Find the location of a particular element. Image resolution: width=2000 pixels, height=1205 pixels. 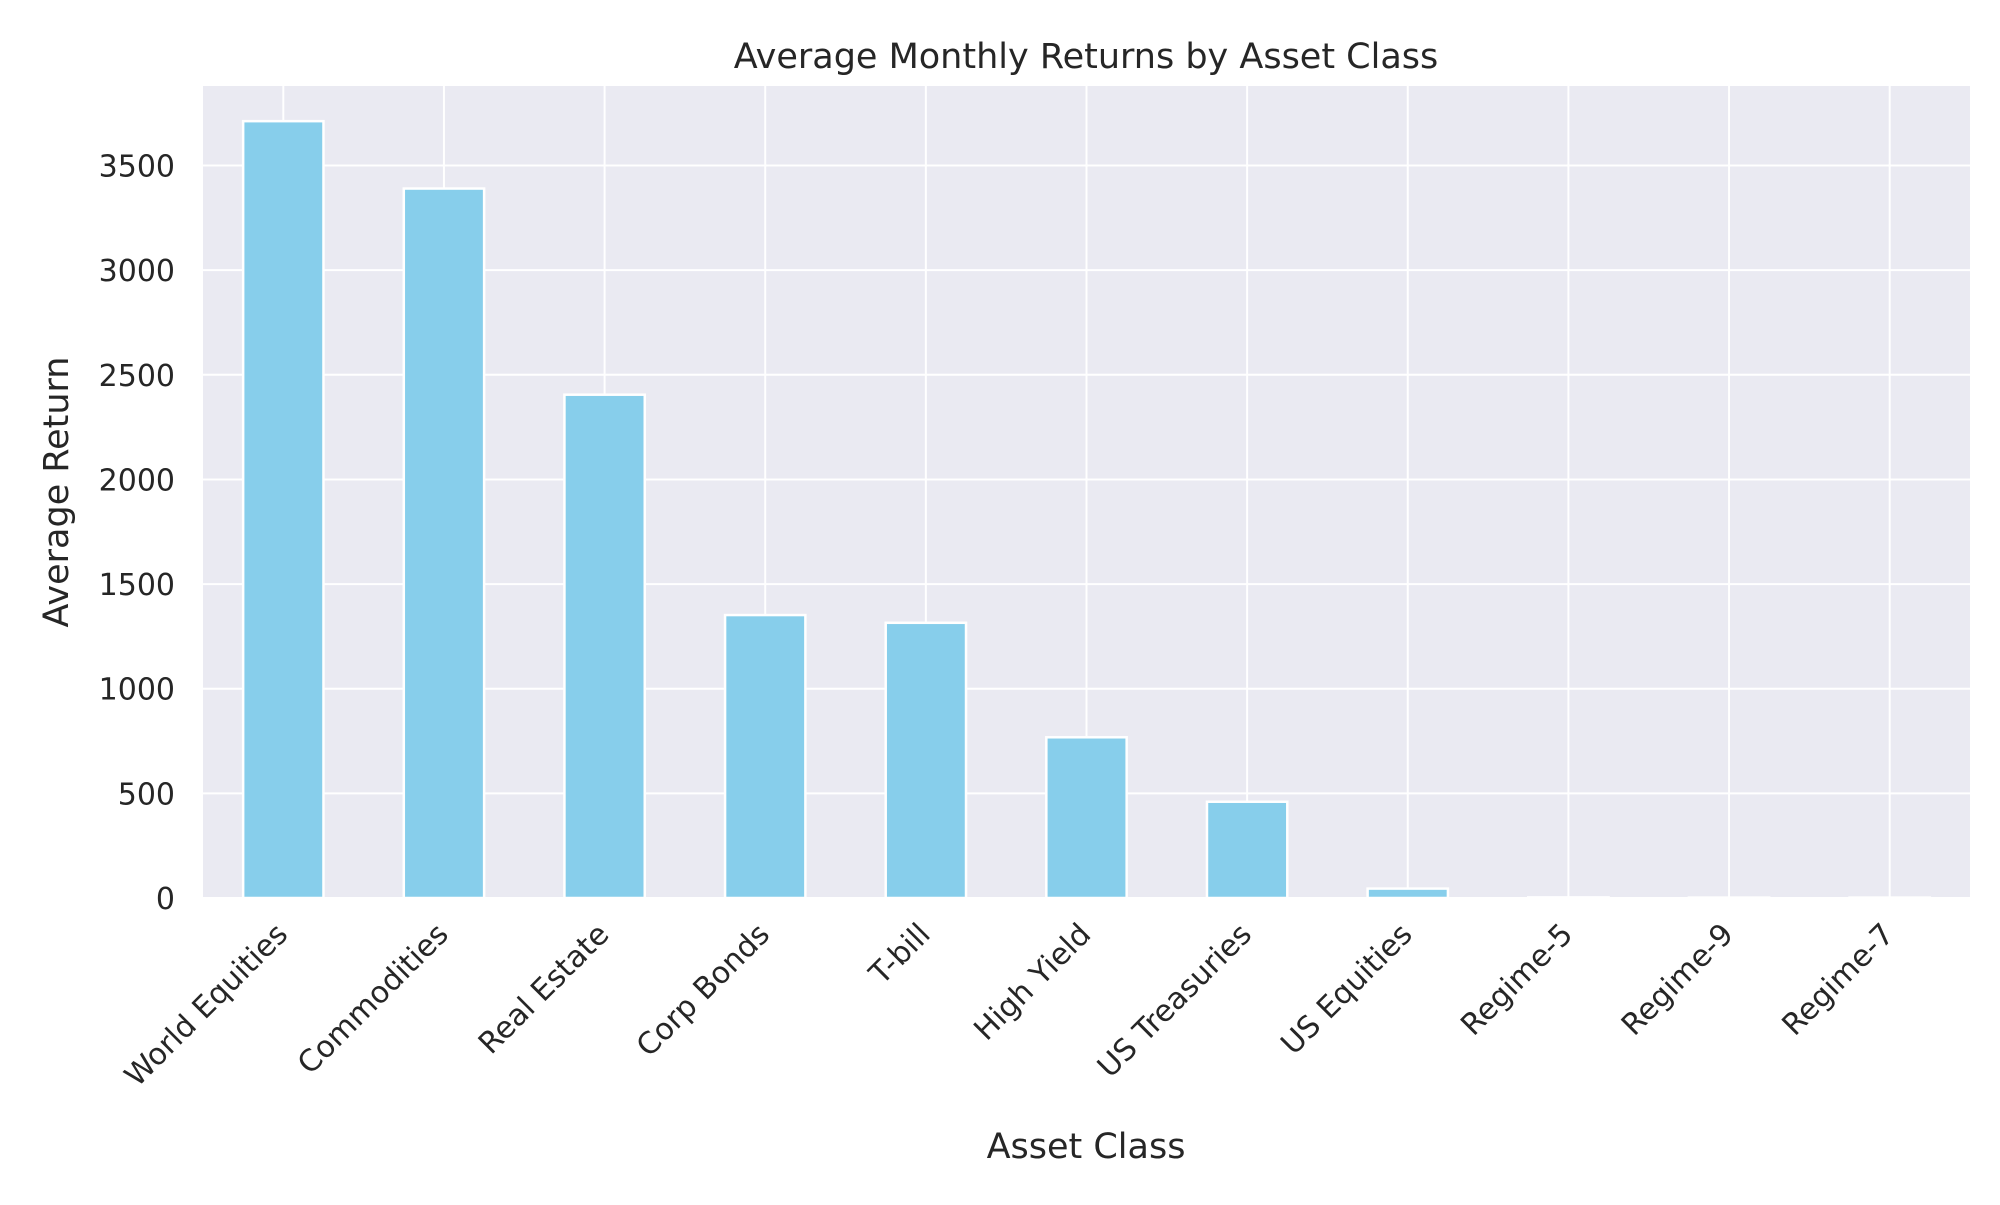

bar-corp-bonds is located at coordinates (765, 756).